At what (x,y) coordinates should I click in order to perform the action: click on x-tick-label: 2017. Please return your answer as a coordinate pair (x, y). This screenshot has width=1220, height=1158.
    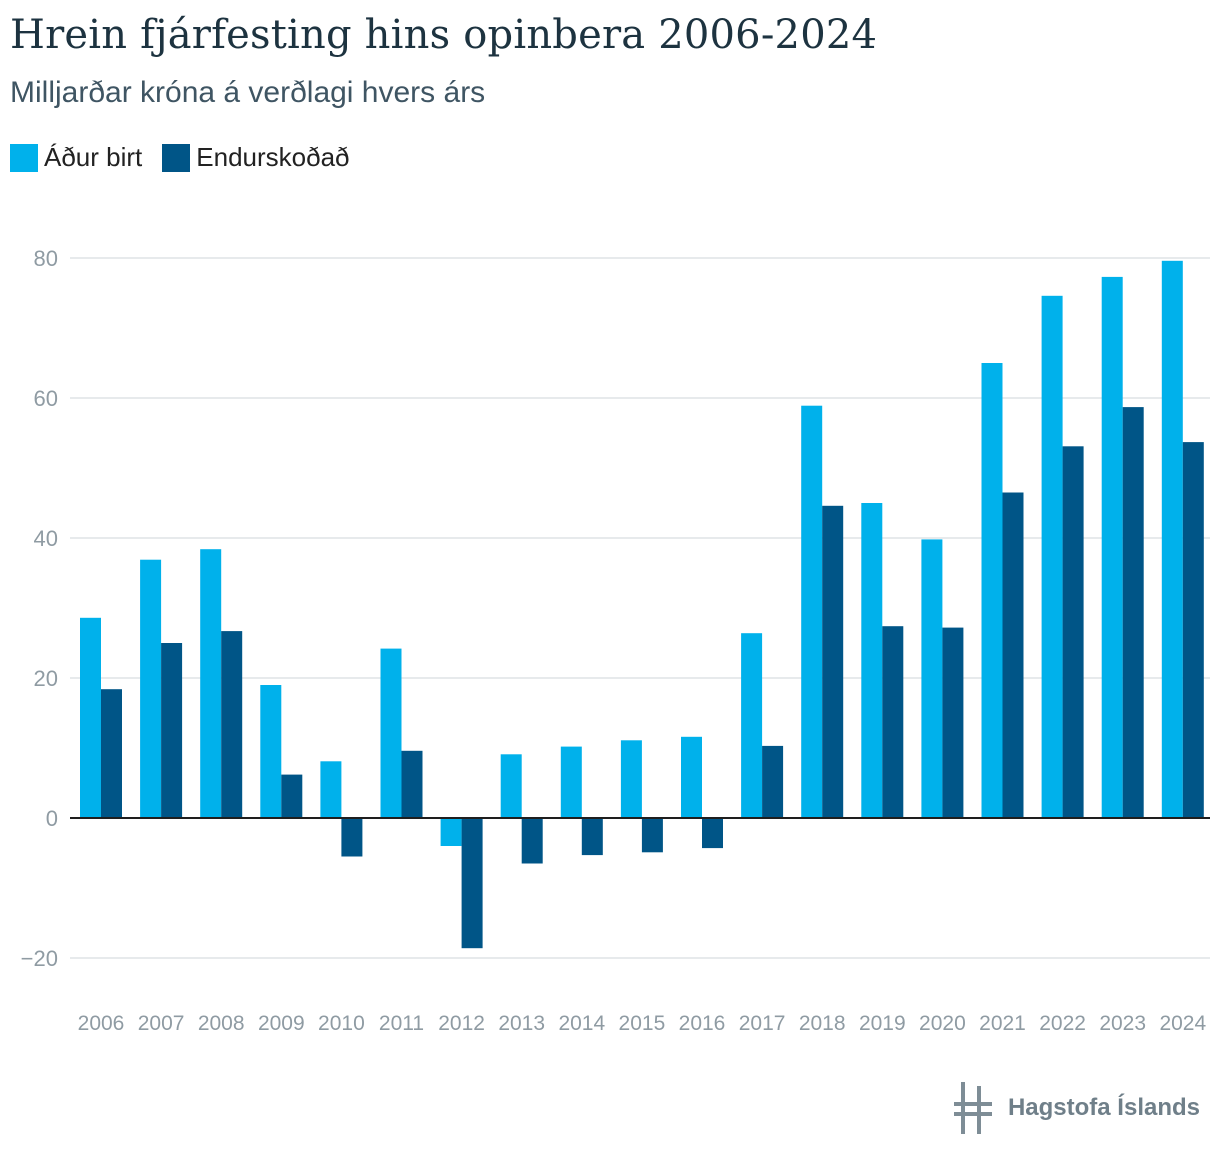
    Looking at the image, I should click on (762, 1023).